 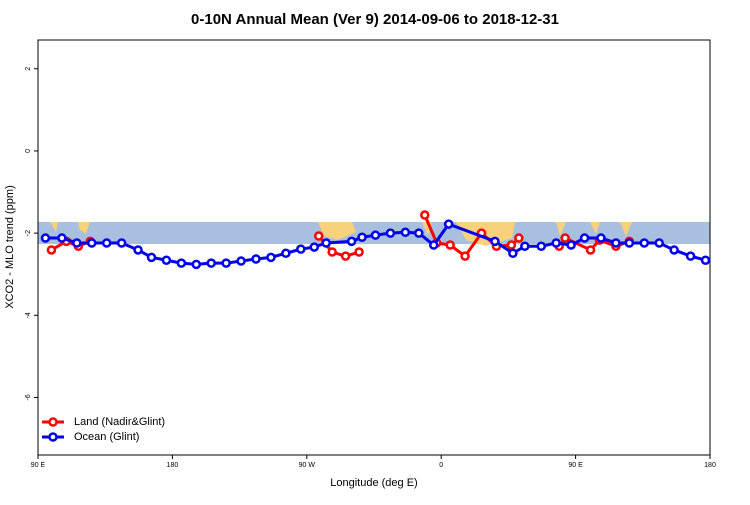 What do you see at coordinates (106, 437) in the screenshot?
I see `legend-label: Ocean (Glint)` at bounding box center [106, 437].